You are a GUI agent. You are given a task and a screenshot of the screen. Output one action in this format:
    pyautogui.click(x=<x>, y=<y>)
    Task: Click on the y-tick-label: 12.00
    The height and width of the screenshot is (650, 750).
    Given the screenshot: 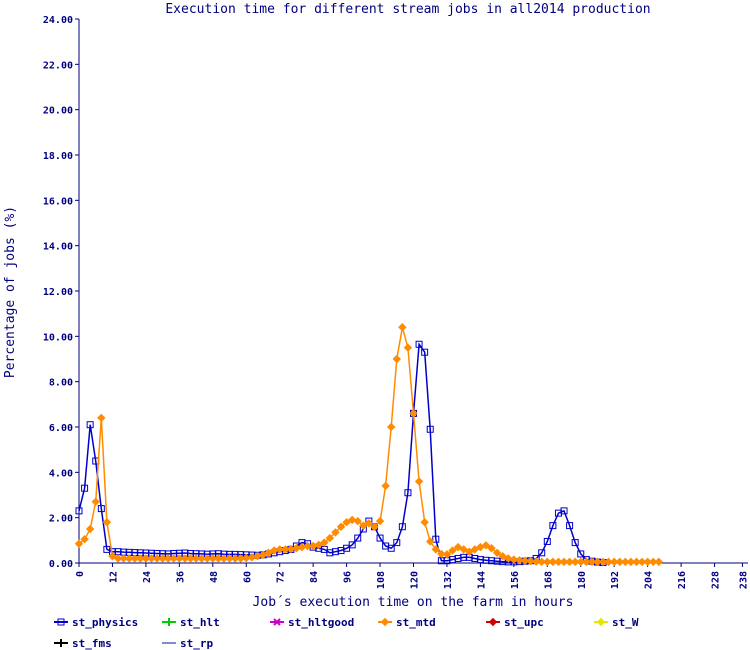 What is the action you would take?
    pyautogui.click(x=58, y=292)
    